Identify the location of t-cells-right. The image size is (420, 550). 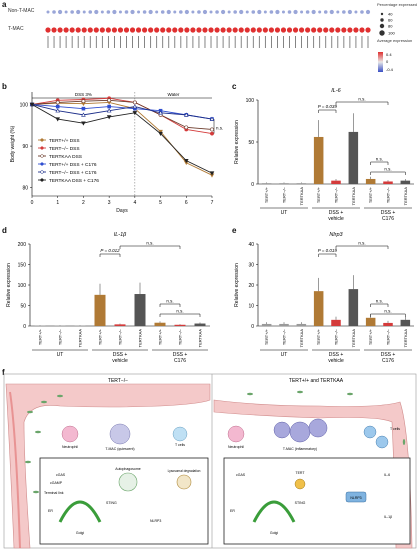
(376, 437).